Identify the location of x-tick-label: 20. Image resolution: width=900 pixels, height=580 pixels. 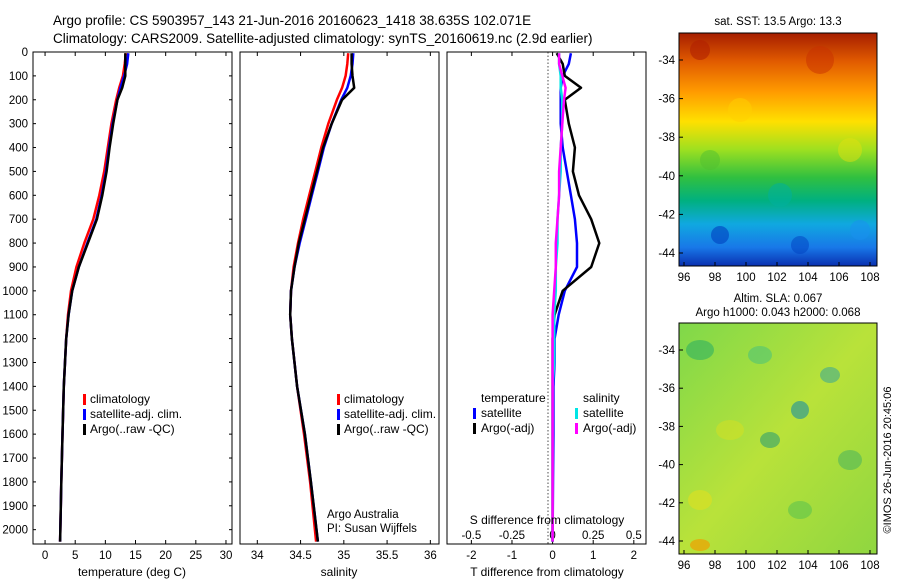
(165, 556).